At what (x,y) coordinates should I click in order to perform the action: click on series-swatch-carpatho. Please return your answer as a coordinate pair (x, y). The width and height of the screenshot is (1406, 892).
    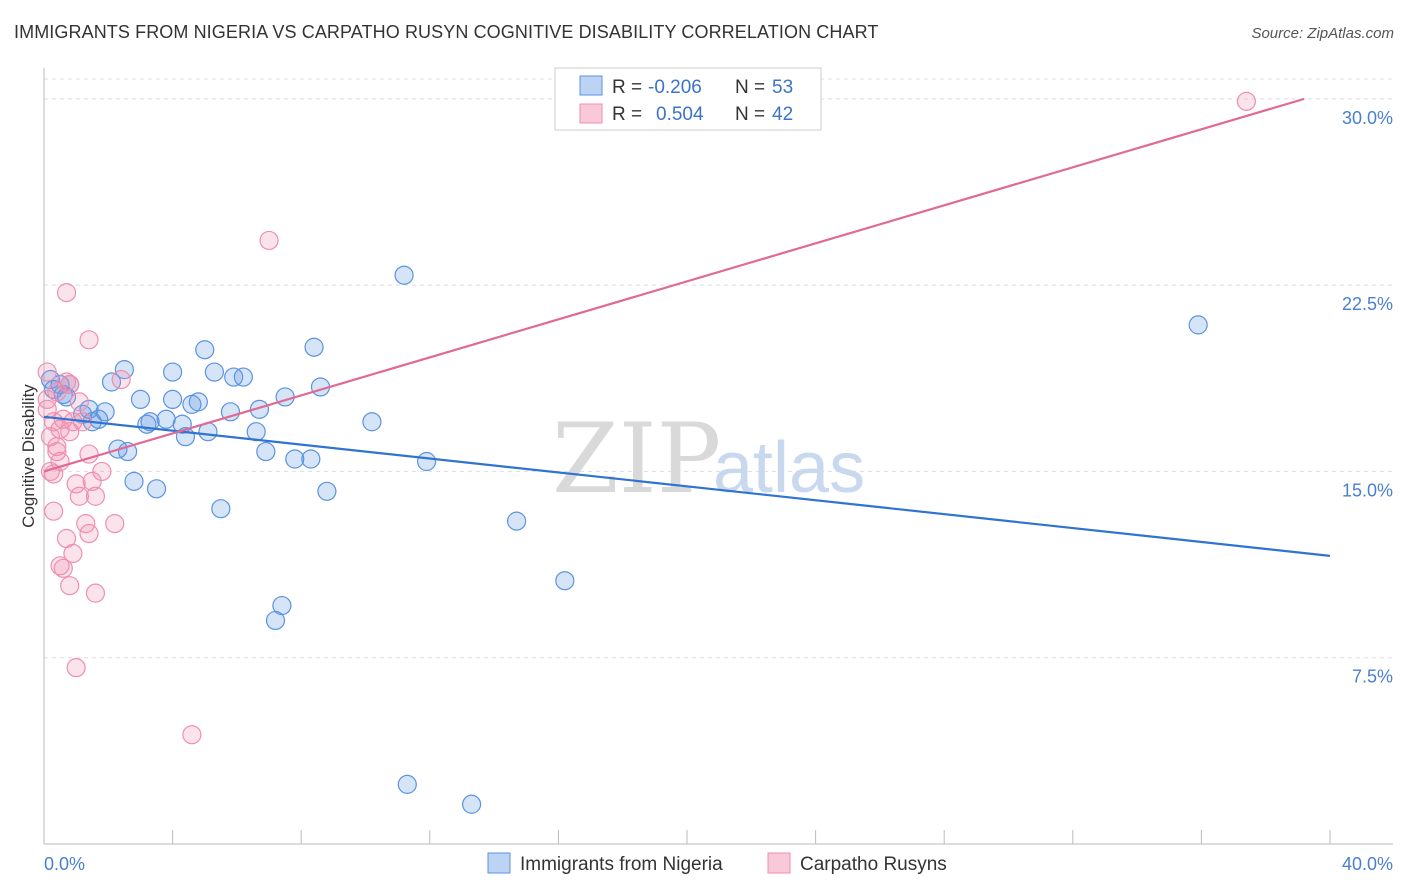
    Looking at the image, I should click on (779, 863).